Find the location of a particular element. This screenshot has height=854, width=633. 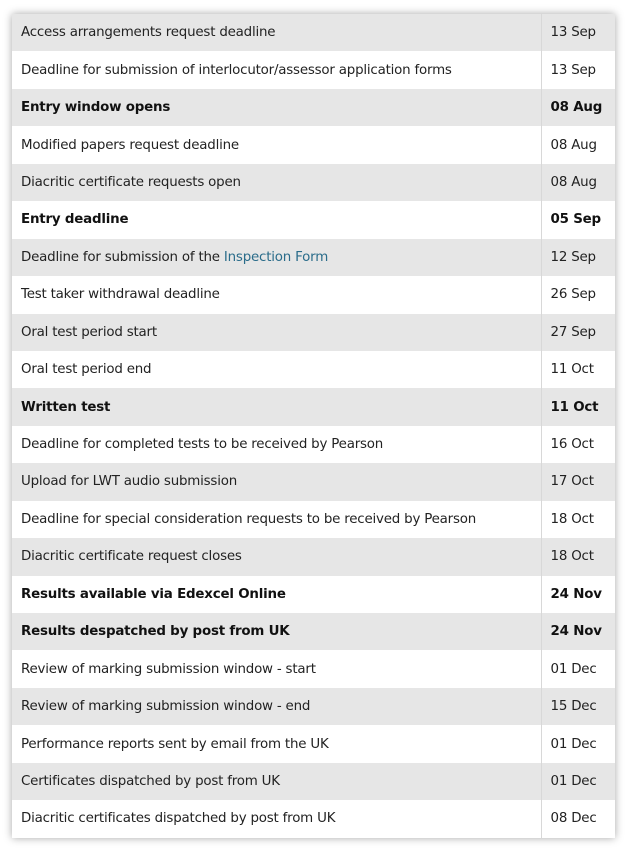

event-label: Oral test period start is located at coordinates (89, 332).